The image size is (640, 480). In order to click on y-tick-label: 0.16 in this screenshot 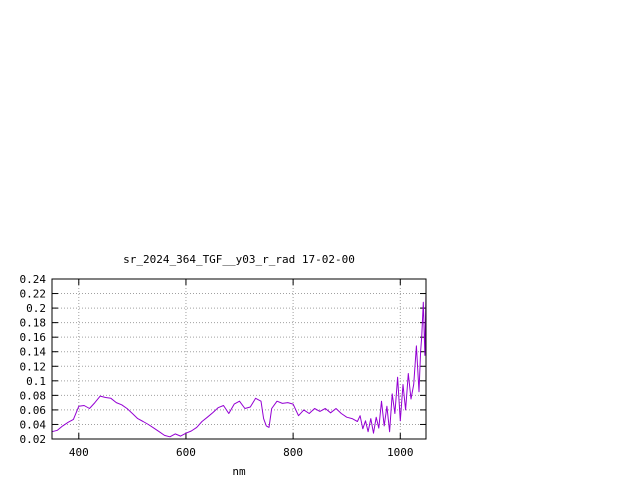, I will do `click(33, 337)`.